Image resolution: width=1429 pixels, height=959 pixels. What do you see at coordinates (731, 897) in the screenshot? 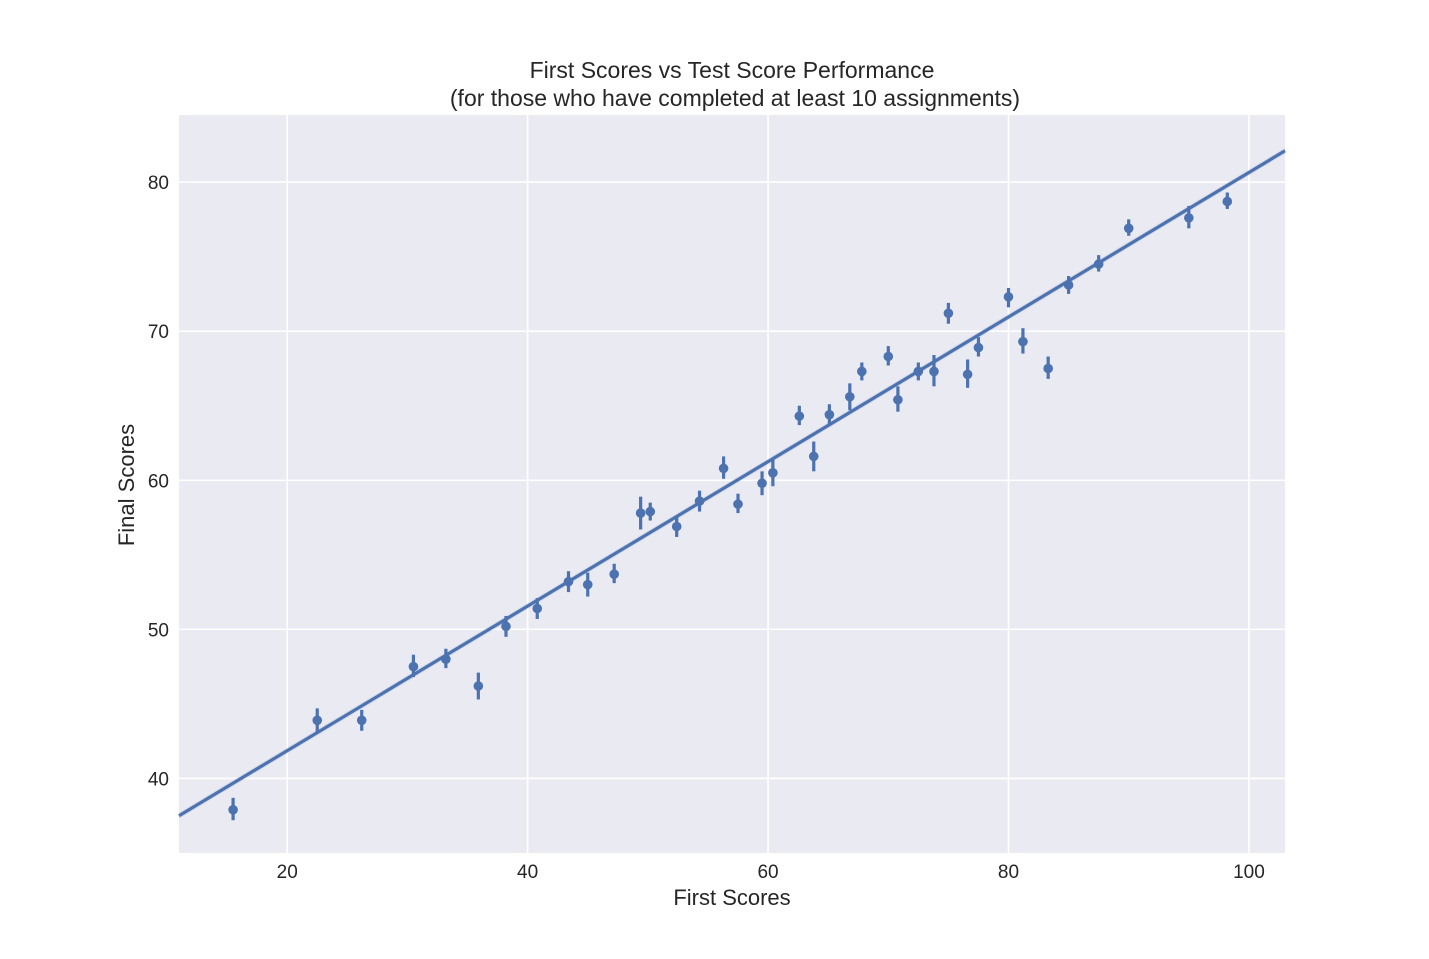
I see `x-axis-label: First Scores` at bounding box center [731, 897].